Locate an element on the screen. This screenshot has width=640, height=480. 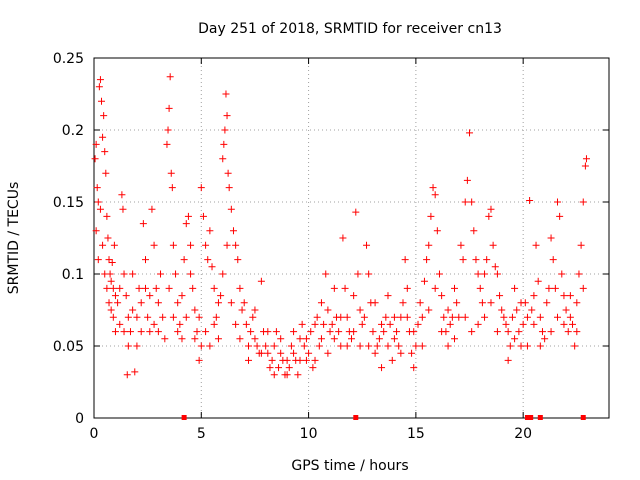
x-tick-label: 10 is located at coordinates (309, 434).